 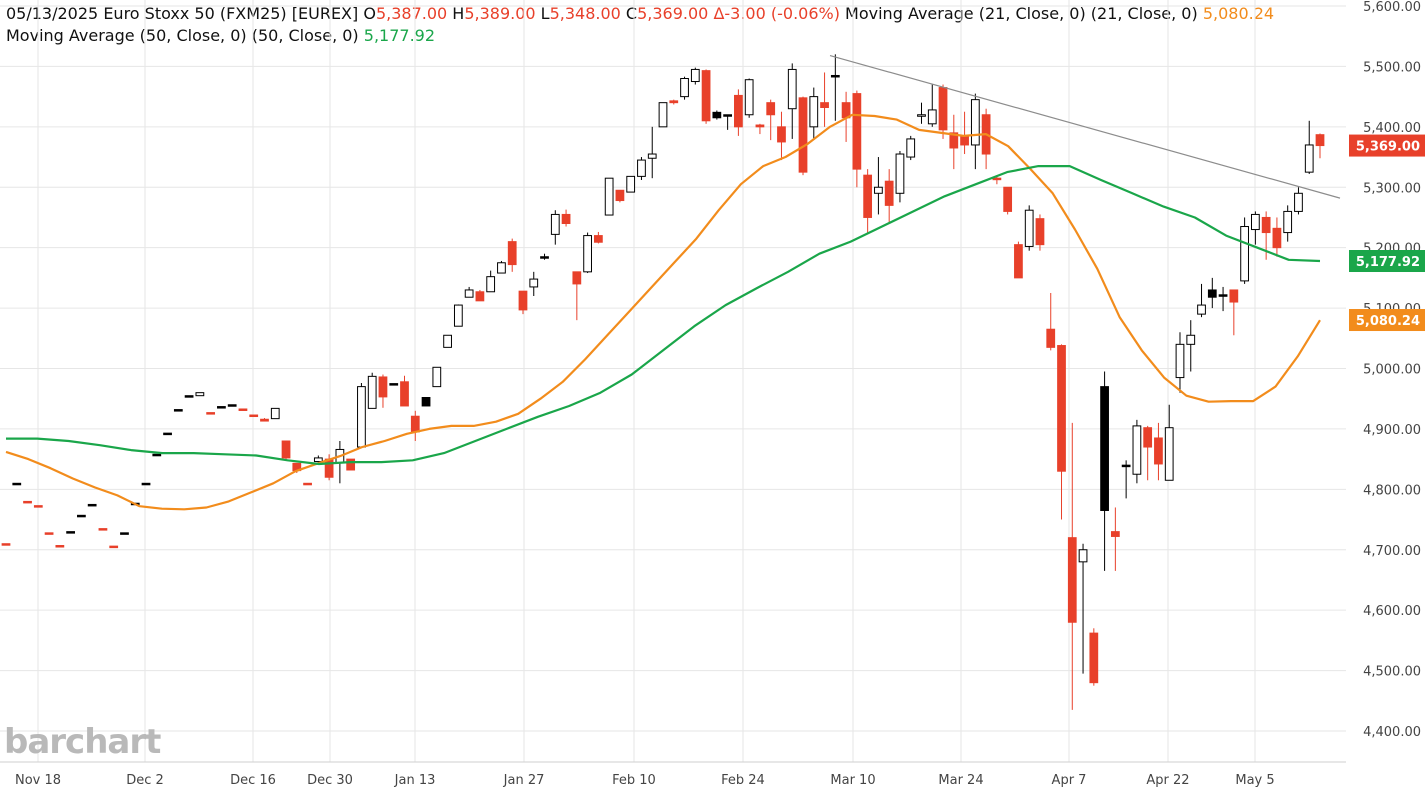 What do you see at coordinates (1392, 370) in the screenshot?
I see `y-tick-label: 5,000.00` at bounding box center [1392, 370].